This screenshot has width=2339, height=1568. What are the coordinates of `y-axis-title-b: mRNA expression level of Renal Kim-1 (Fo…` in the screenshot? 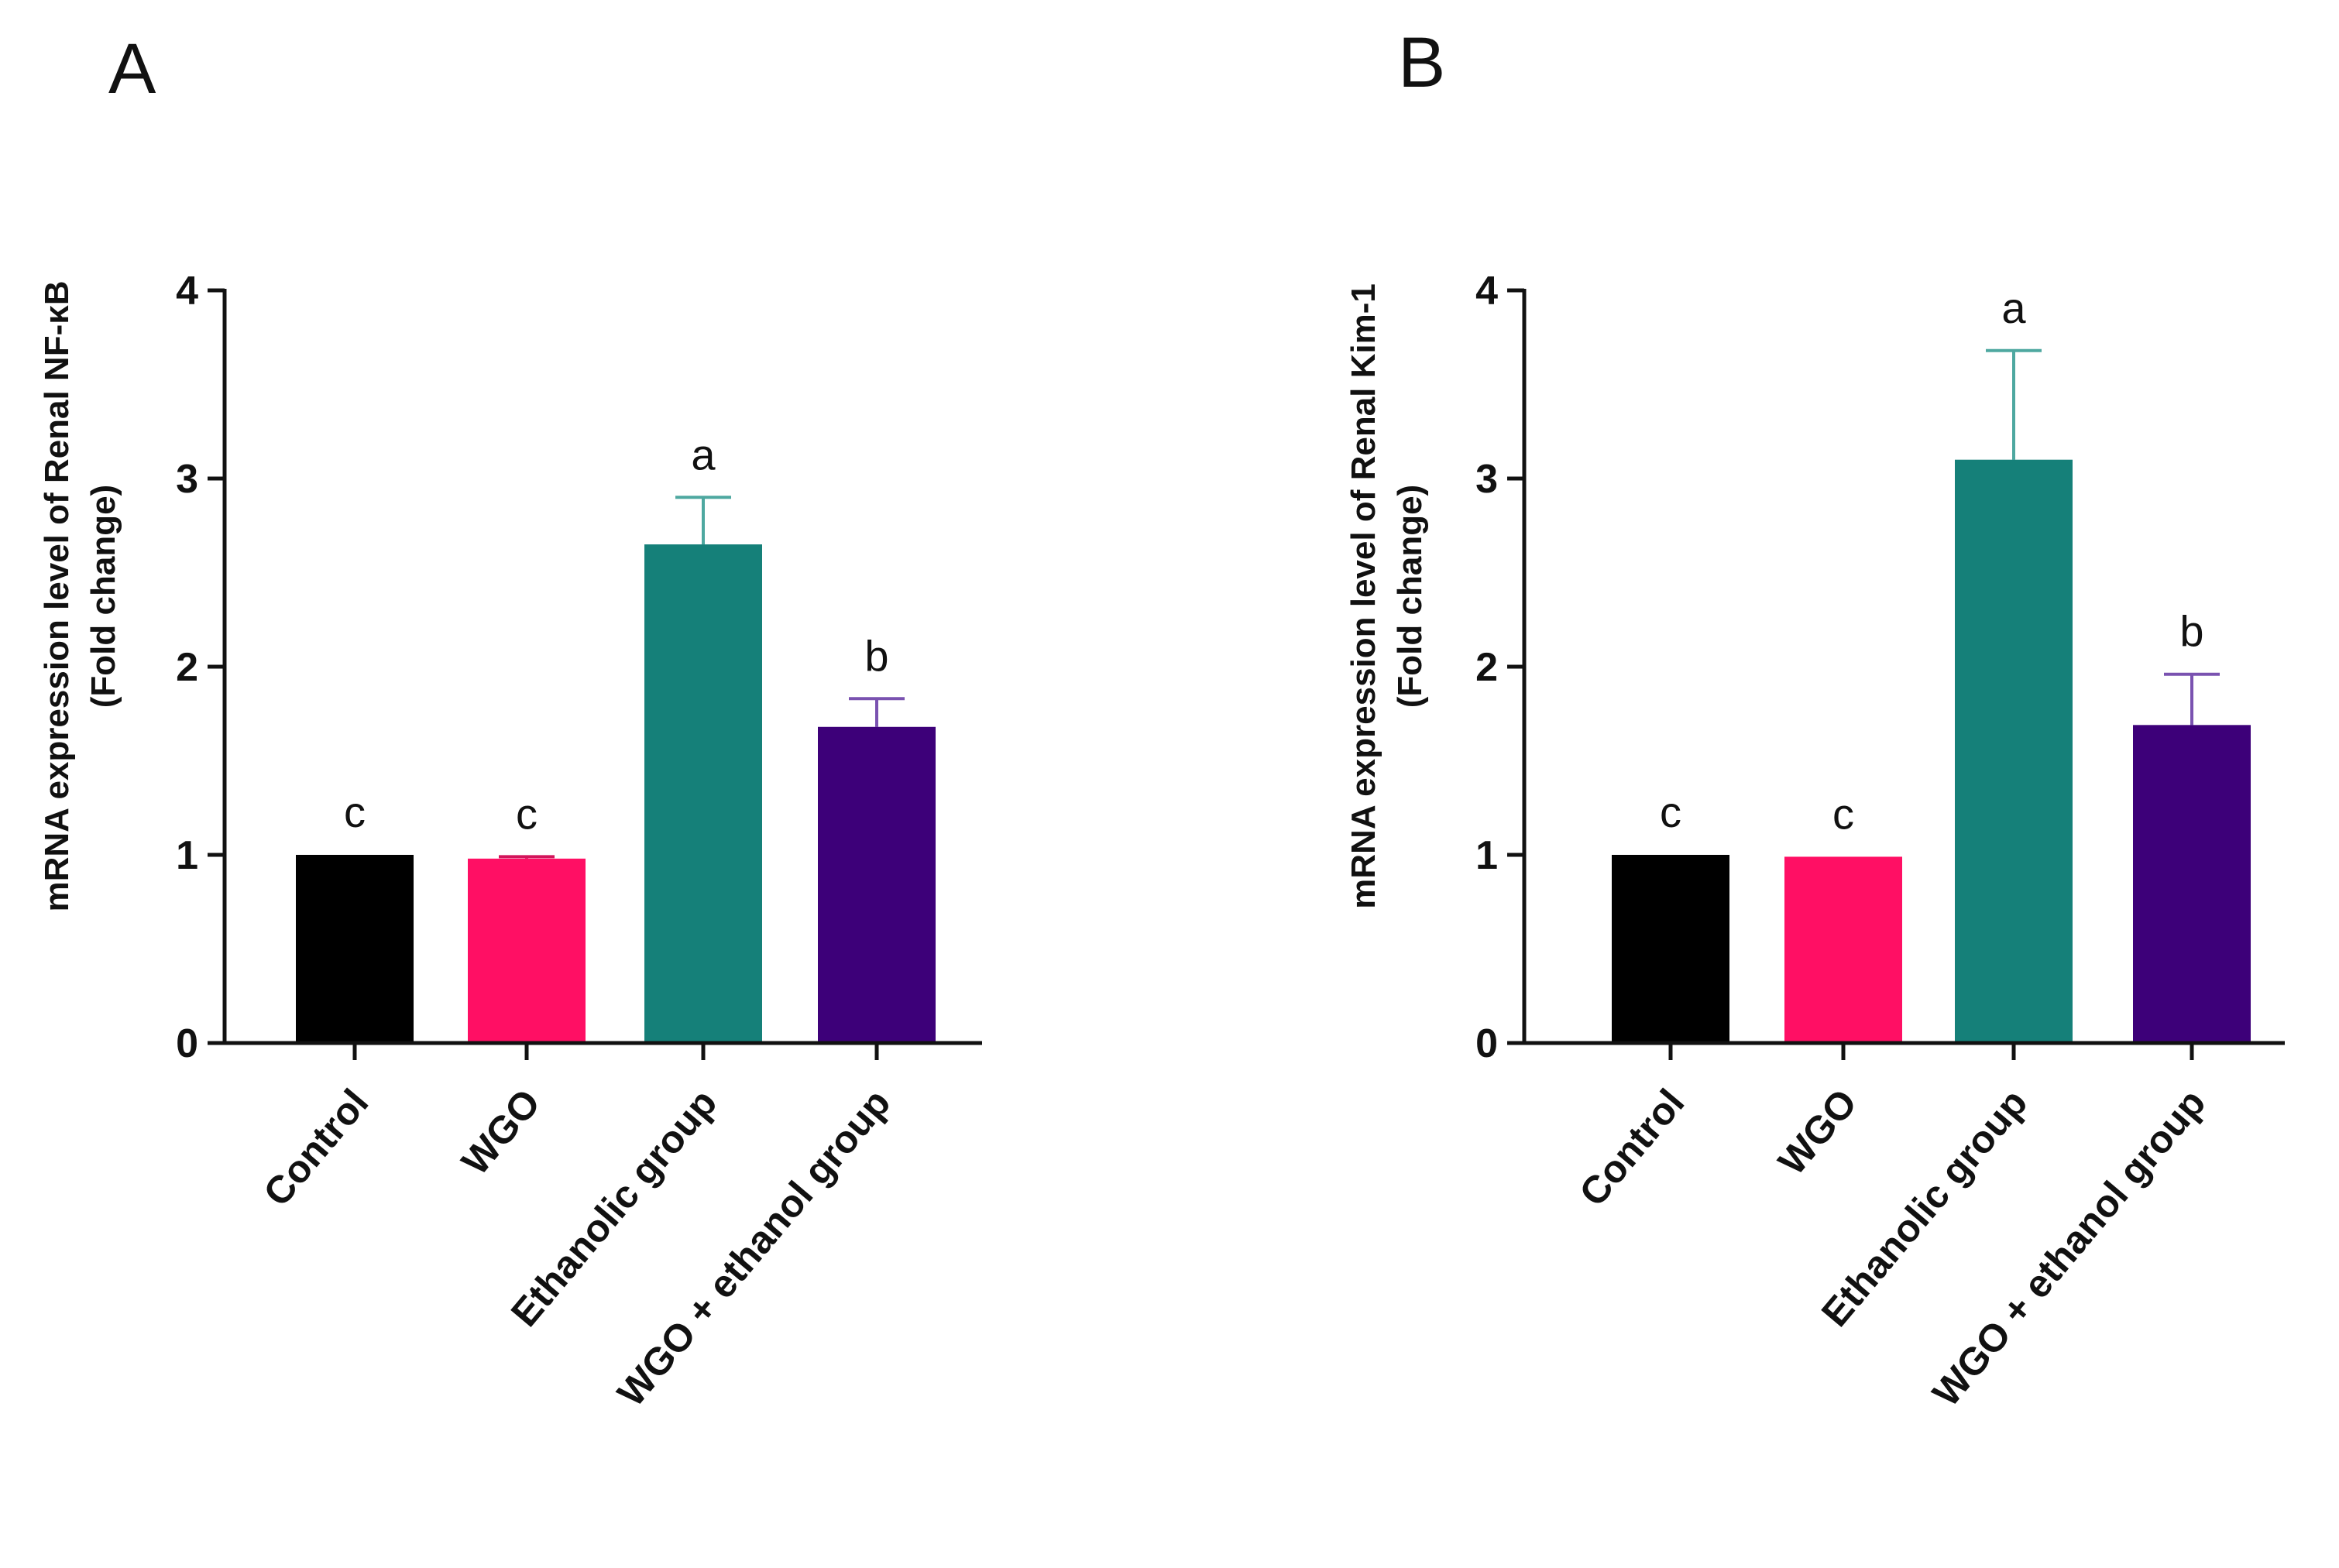 It's located at (1387, 596).